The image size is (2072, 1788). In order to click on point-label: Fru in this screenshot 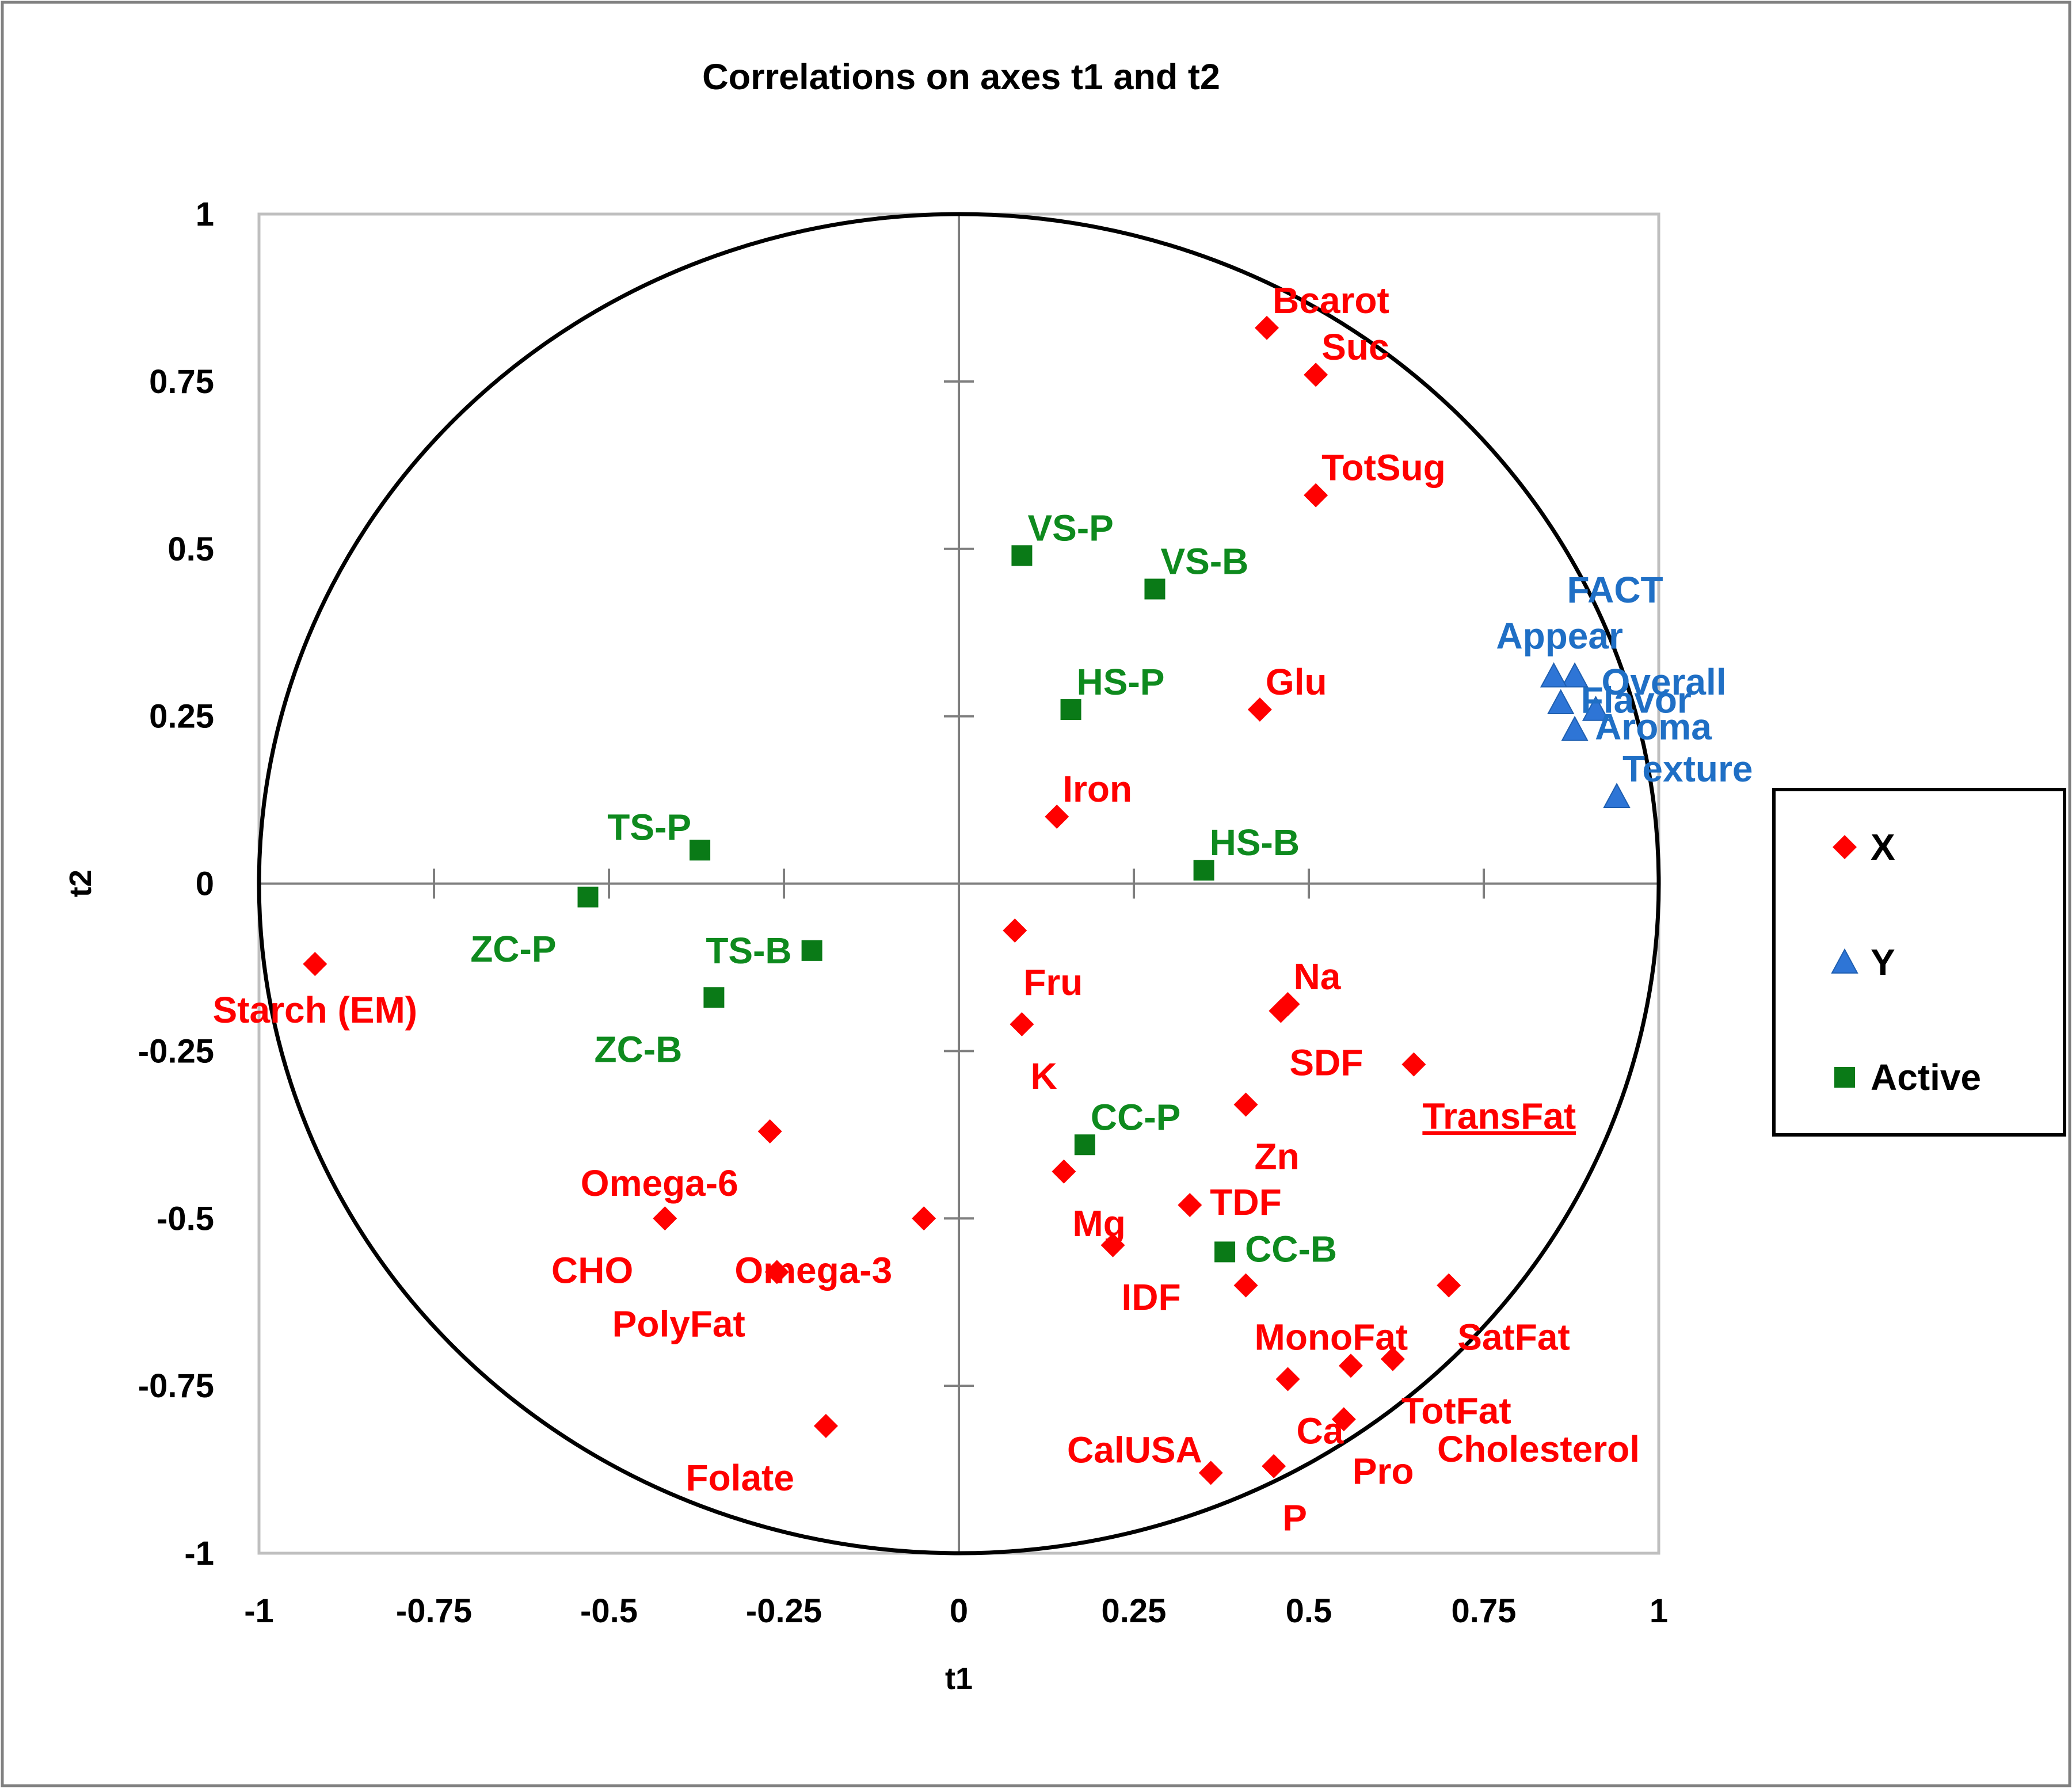, I will do `click(1053, 983)`.